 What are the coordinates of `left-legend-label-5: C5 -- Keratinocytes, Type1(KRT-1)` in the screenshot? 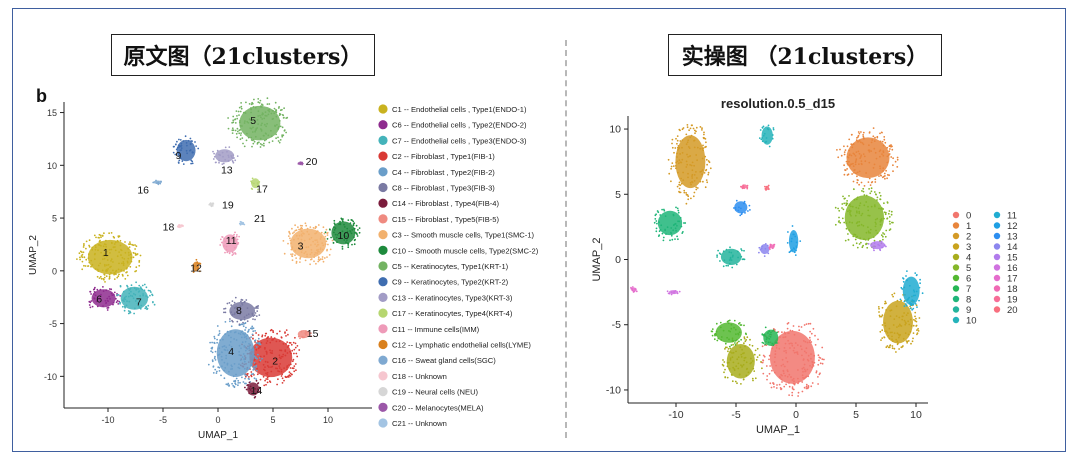 It's located at (450, 266).